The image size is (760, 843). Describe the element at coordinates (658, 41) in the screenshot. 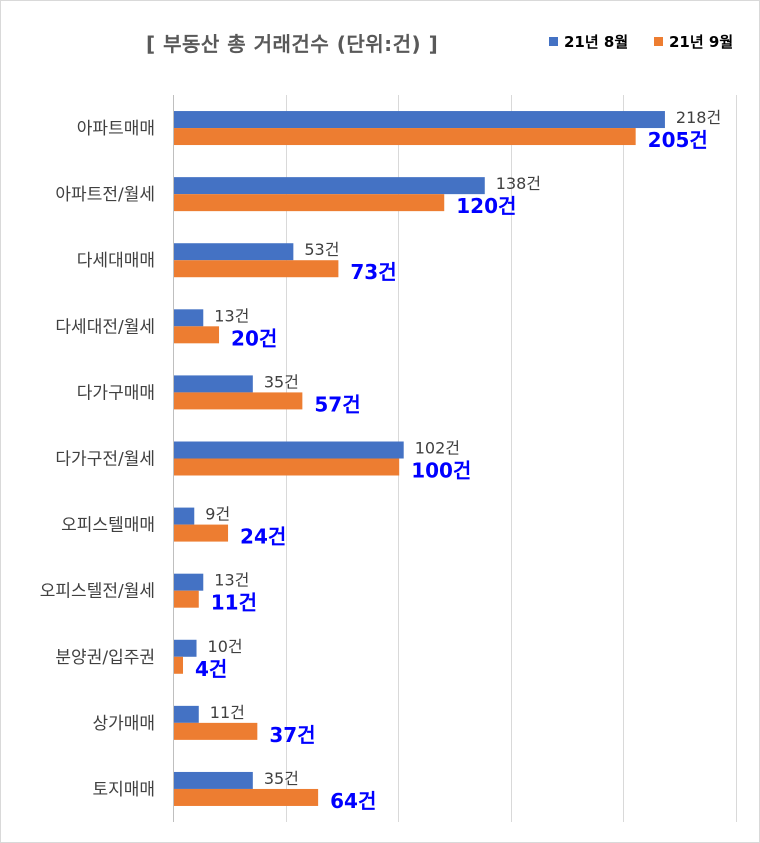

I see `legend-swatch-sep` at that location.